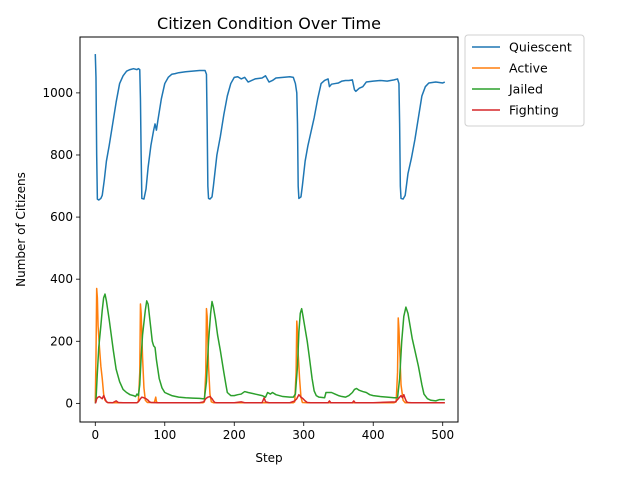  I want to click on legend: Quiescent Active Jailed Fighting, so click(524, 80).